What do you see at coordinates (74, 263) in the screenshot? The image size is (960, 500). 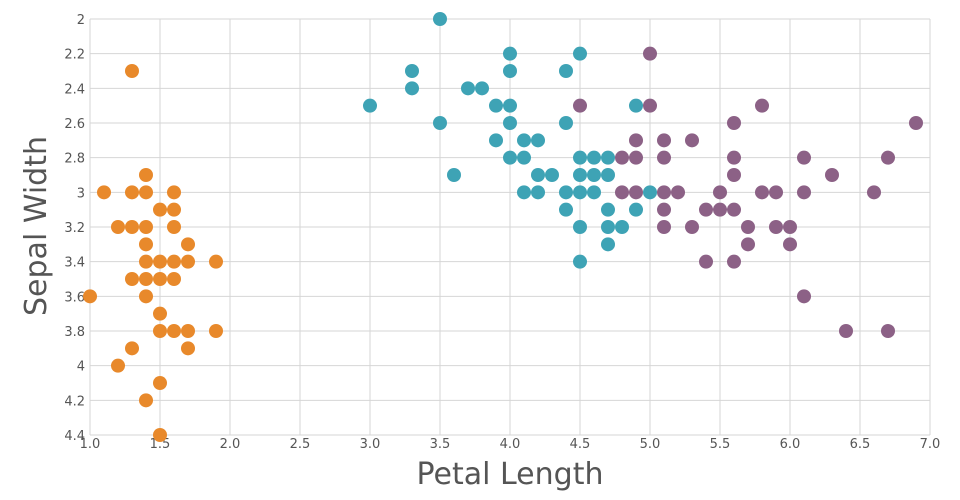 I see `y-tick-label: 3.4` at bounding box center [74, 263].